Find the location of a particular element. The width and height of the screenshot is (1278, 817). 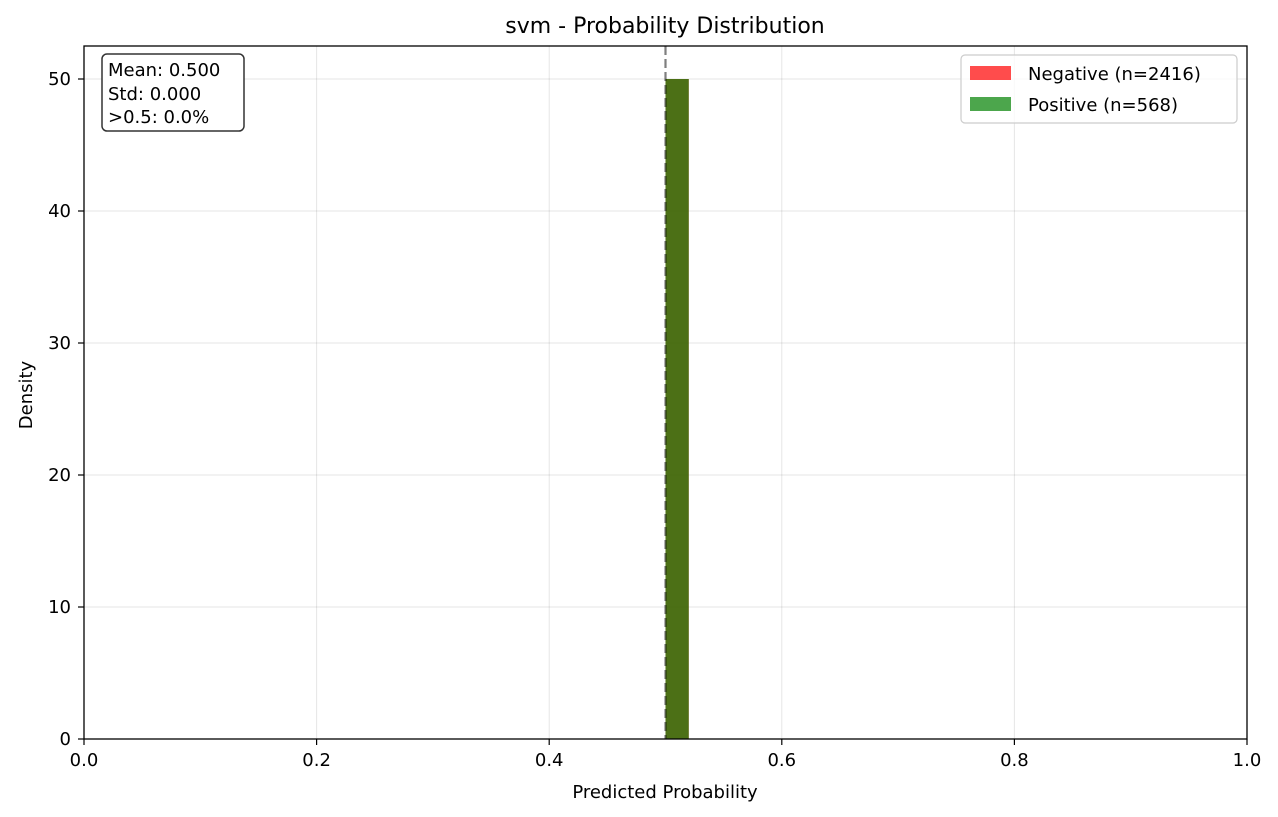

legend-frame is located at coordinates (1099, 89).